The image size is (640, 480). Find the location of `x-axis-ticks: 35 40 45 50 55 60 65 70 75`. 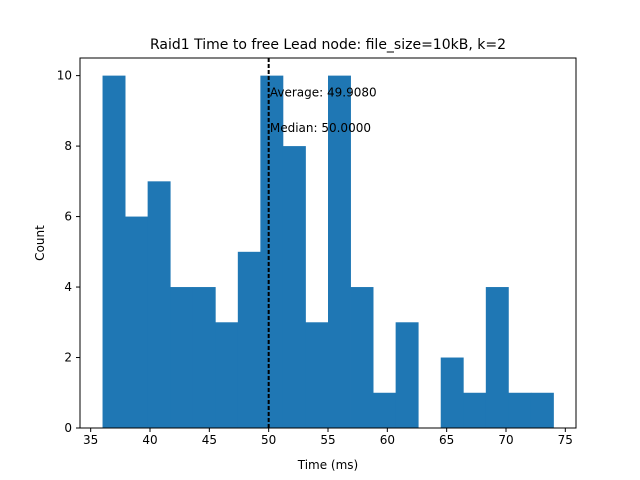

x-axis-ticks: 35 40 45 50 55 60 65 70 75 is located at coordinates (328, 437).